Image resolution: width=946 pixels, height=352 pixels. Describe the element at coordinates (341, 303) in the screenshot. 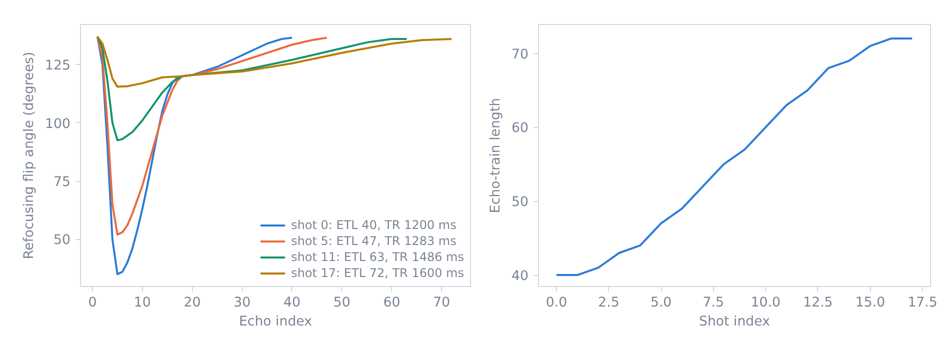

I see `x-tick-label: 50` at that location.